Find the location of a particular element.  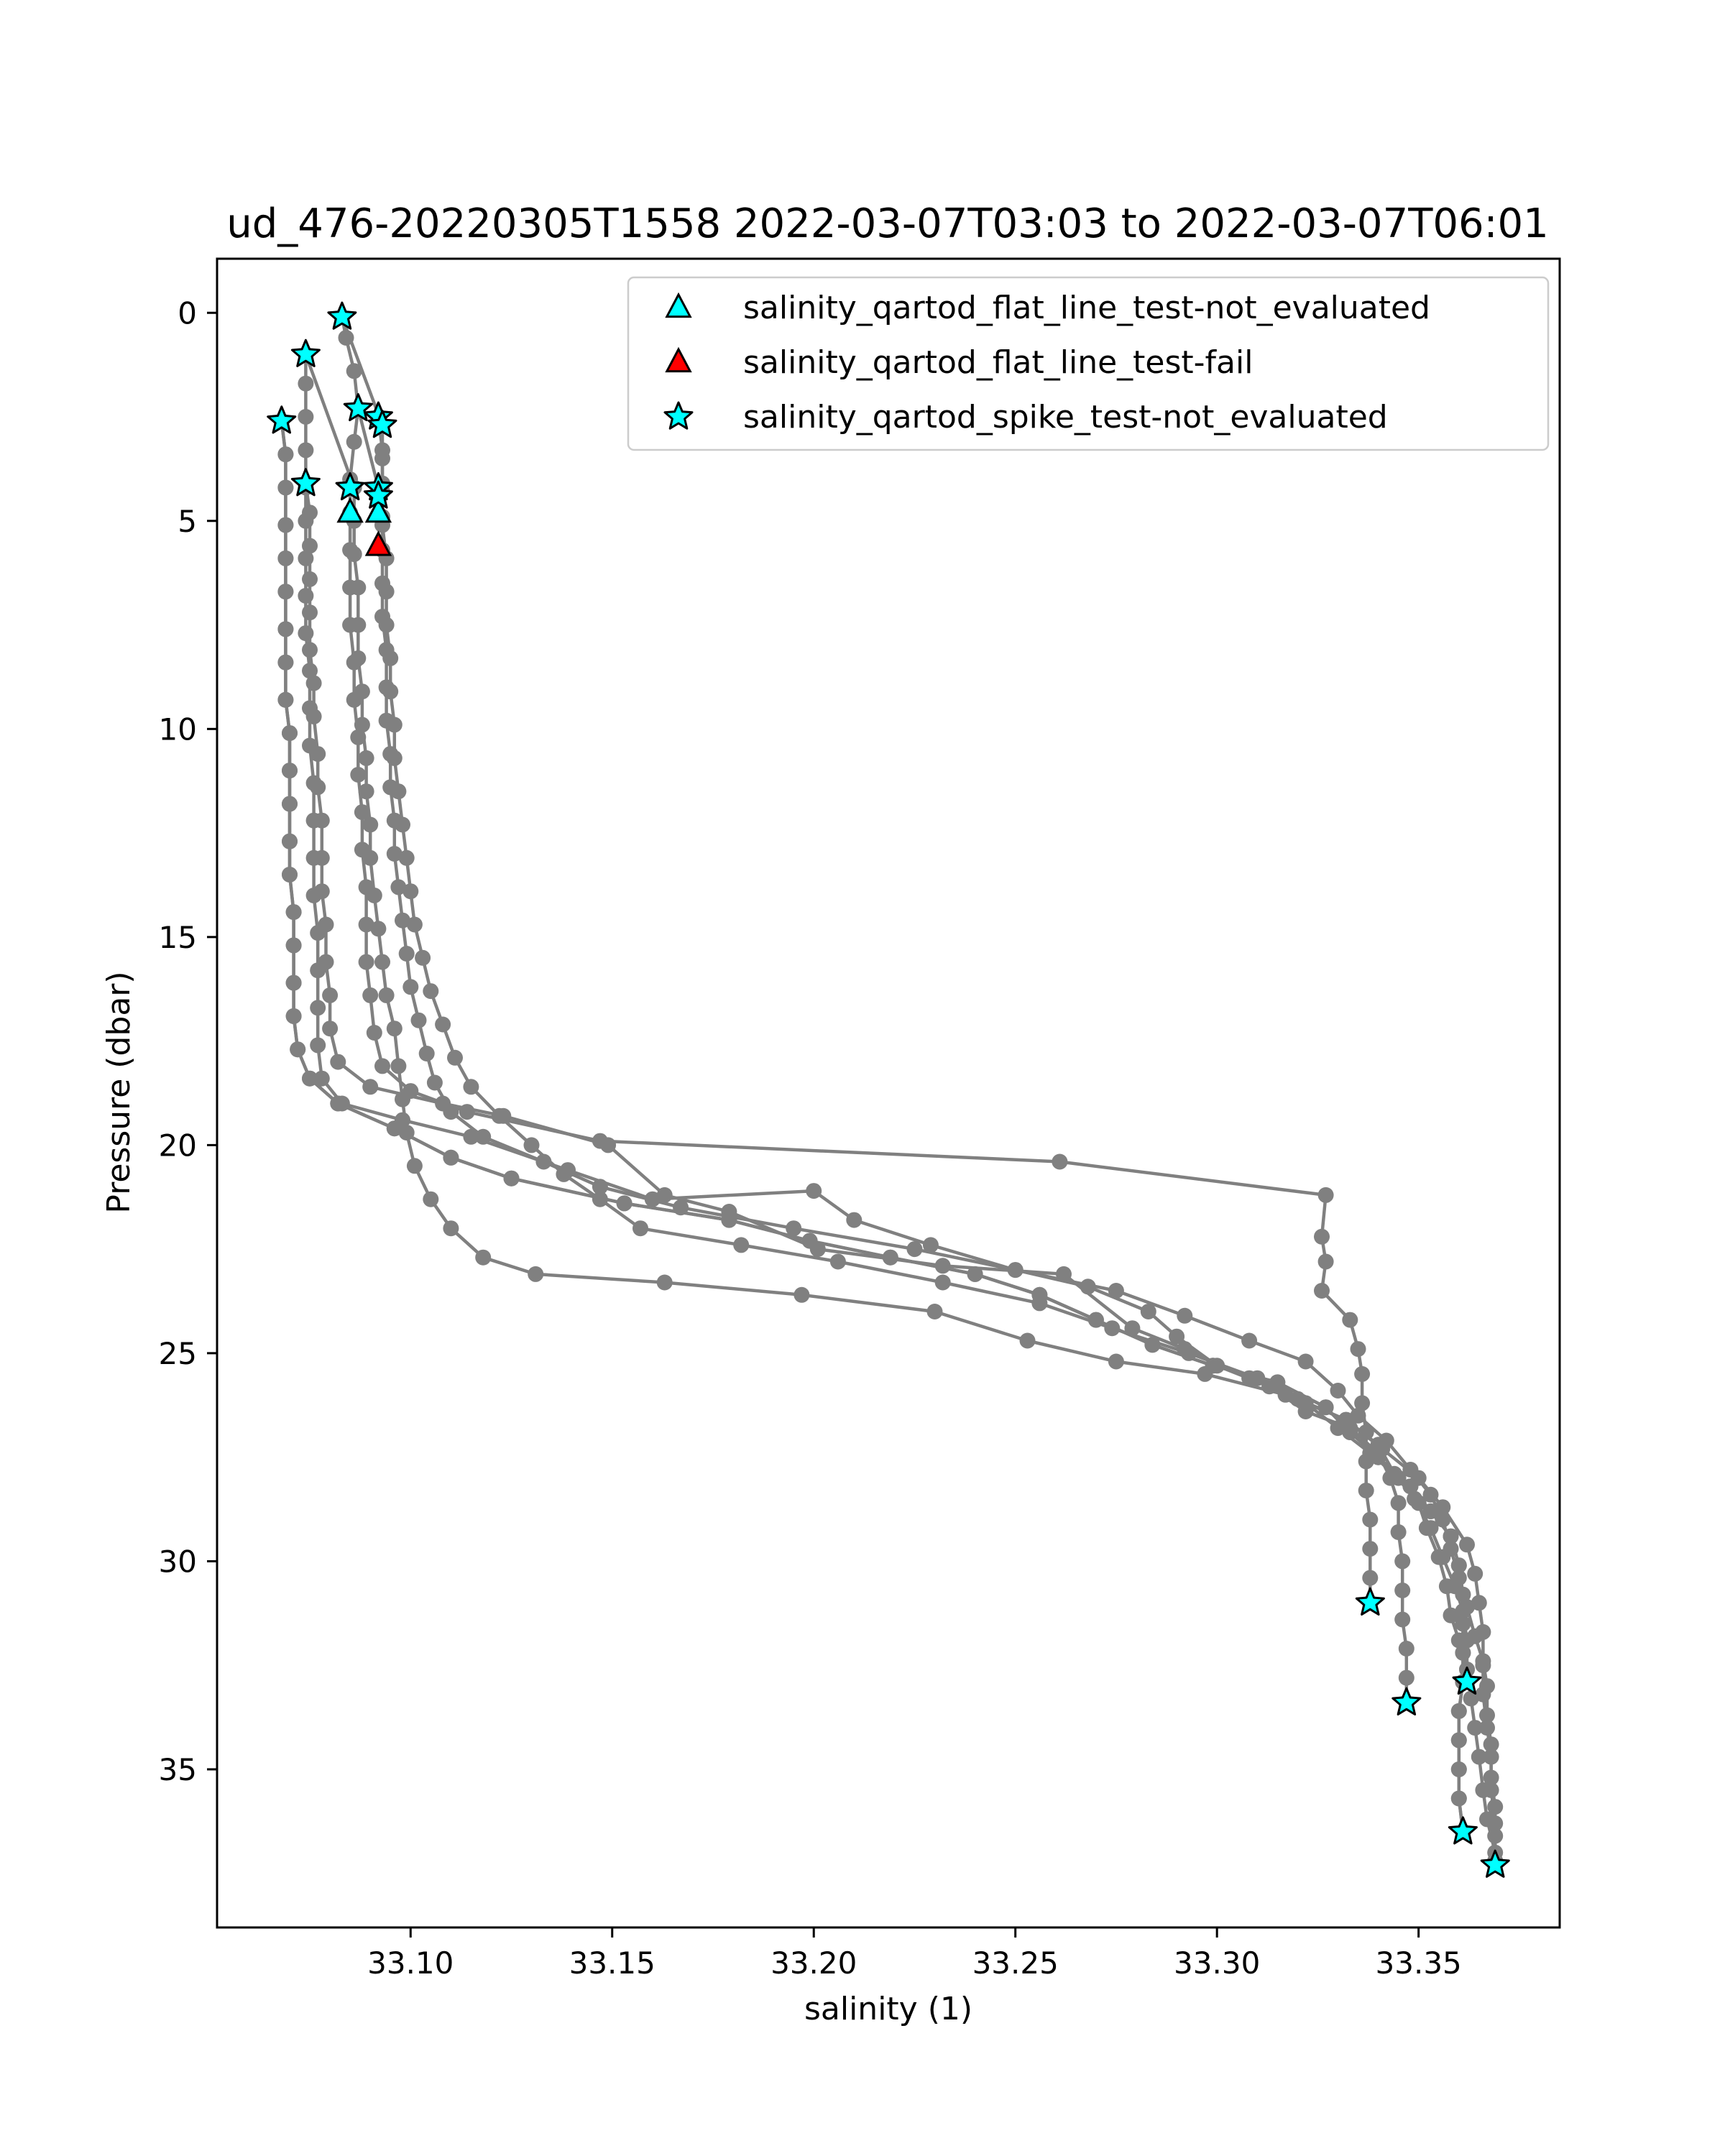

y-tick-label: 10 is located at coordinates (178, 729).